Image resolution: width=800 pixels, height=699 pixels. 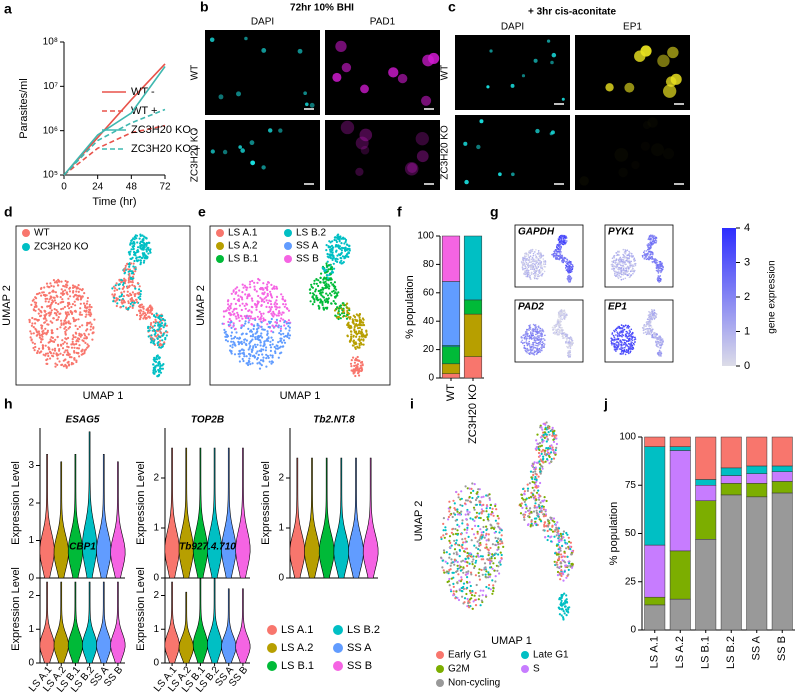 What do you see at coordinates (262, 22) in the screenshot?
I see `column-label: DAPI` at bounding box center [262, 22].